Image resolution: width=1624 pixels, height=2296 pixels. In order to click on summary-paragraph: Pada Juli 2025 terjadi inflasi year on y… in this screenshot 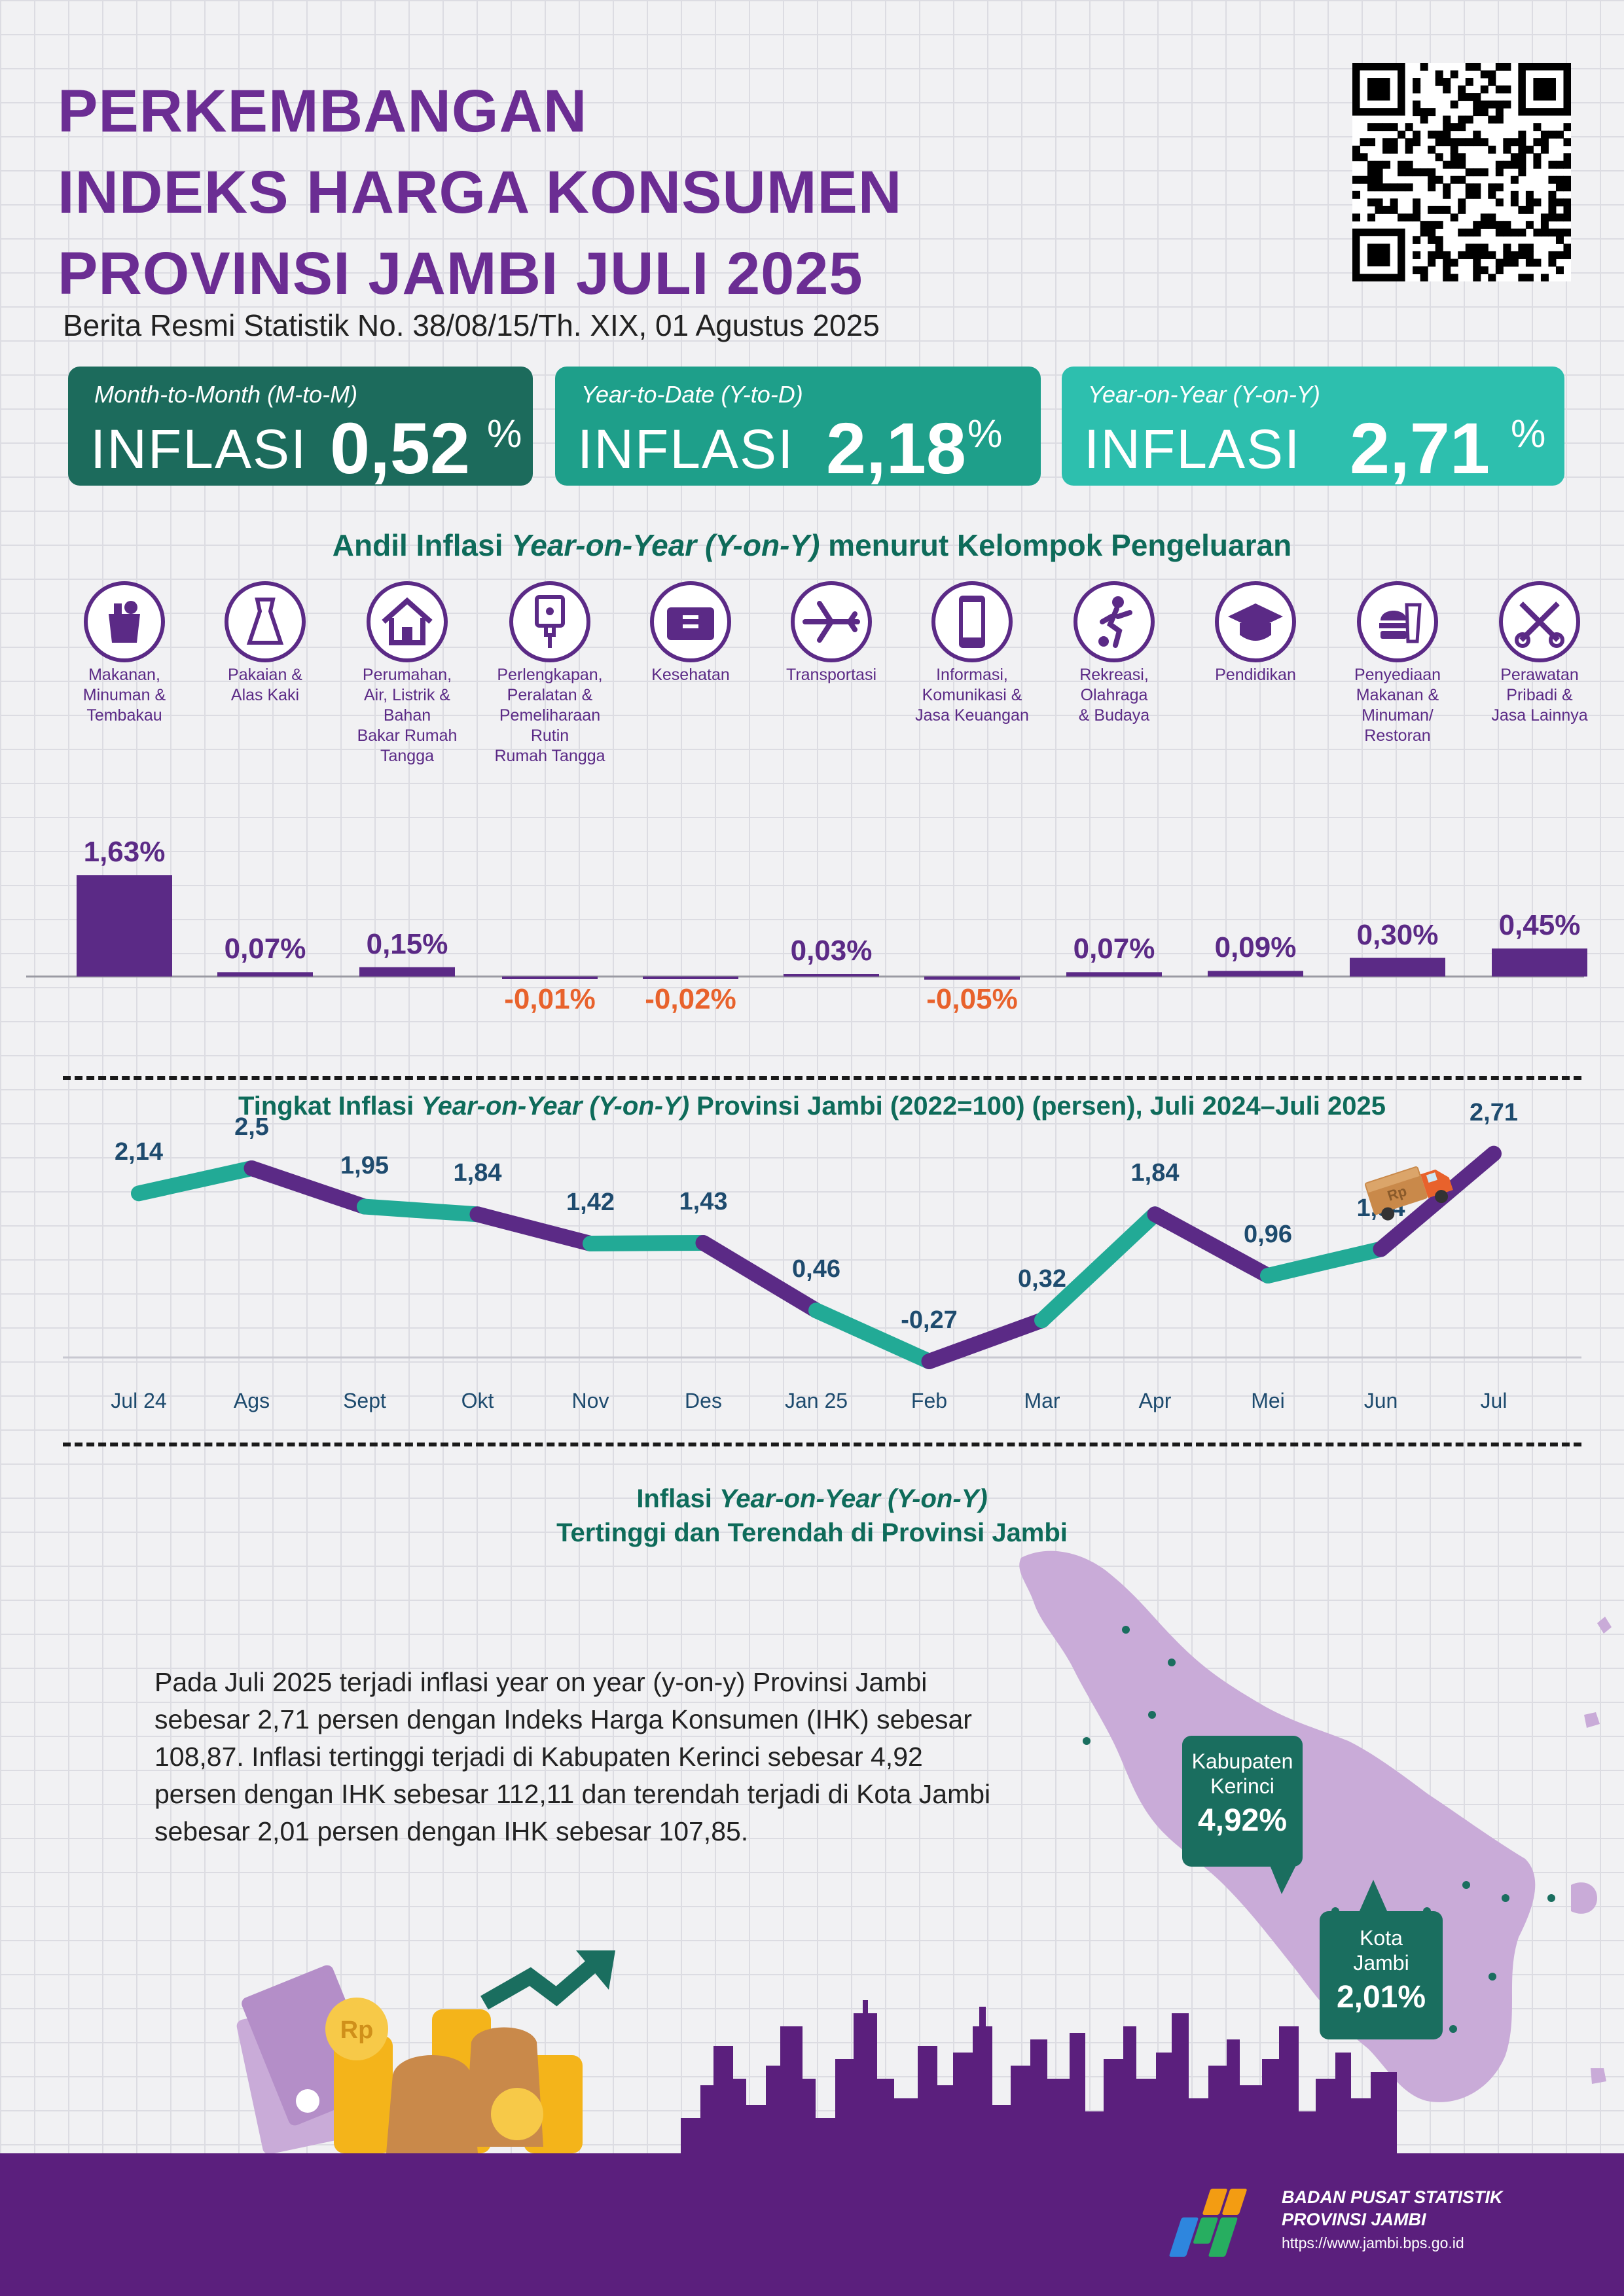, I will do `click(572, 1756)`.